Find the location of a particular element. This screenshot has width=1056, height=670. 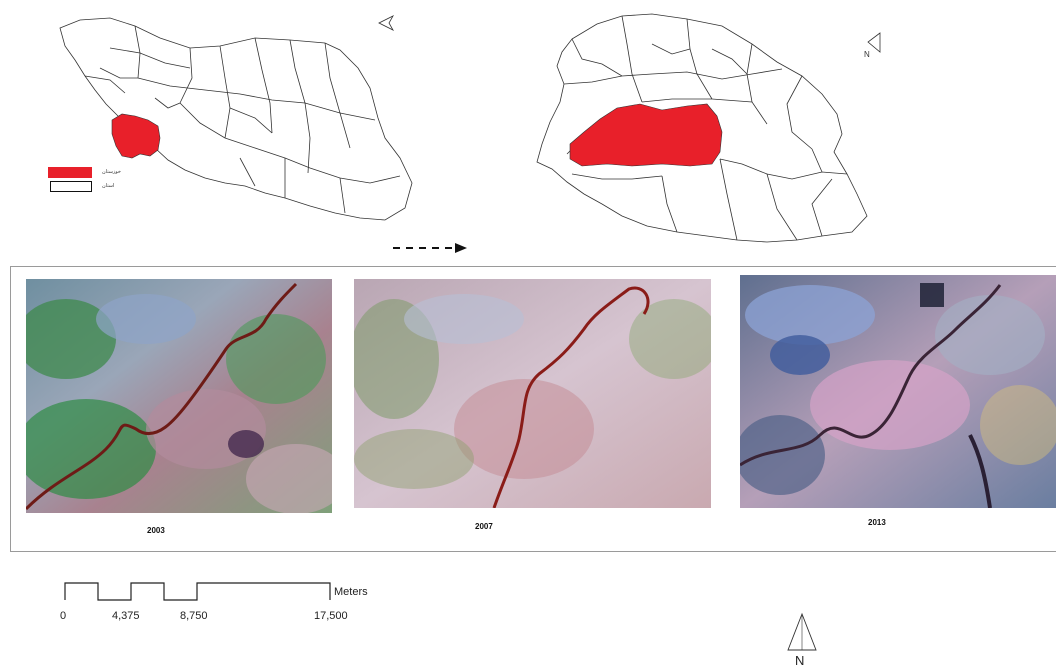

north-arrow-province-label: N is located at coordinates (867, 54).